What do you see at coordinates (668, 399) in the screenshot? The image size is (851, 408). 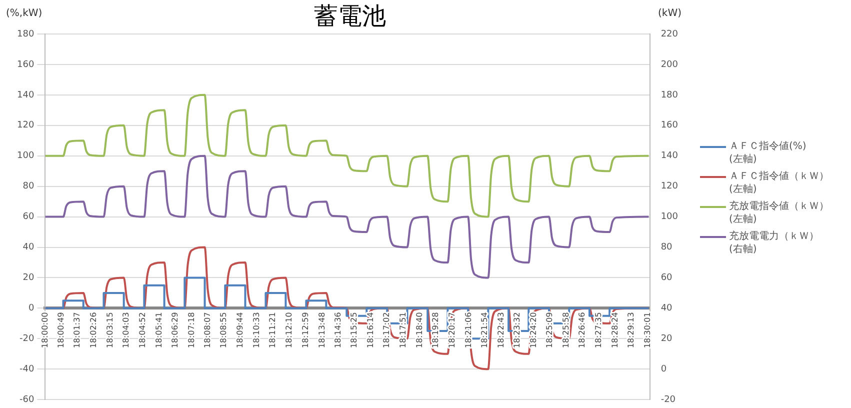 I see `y2-tick-label: -20` at bounding box center [668, 399].